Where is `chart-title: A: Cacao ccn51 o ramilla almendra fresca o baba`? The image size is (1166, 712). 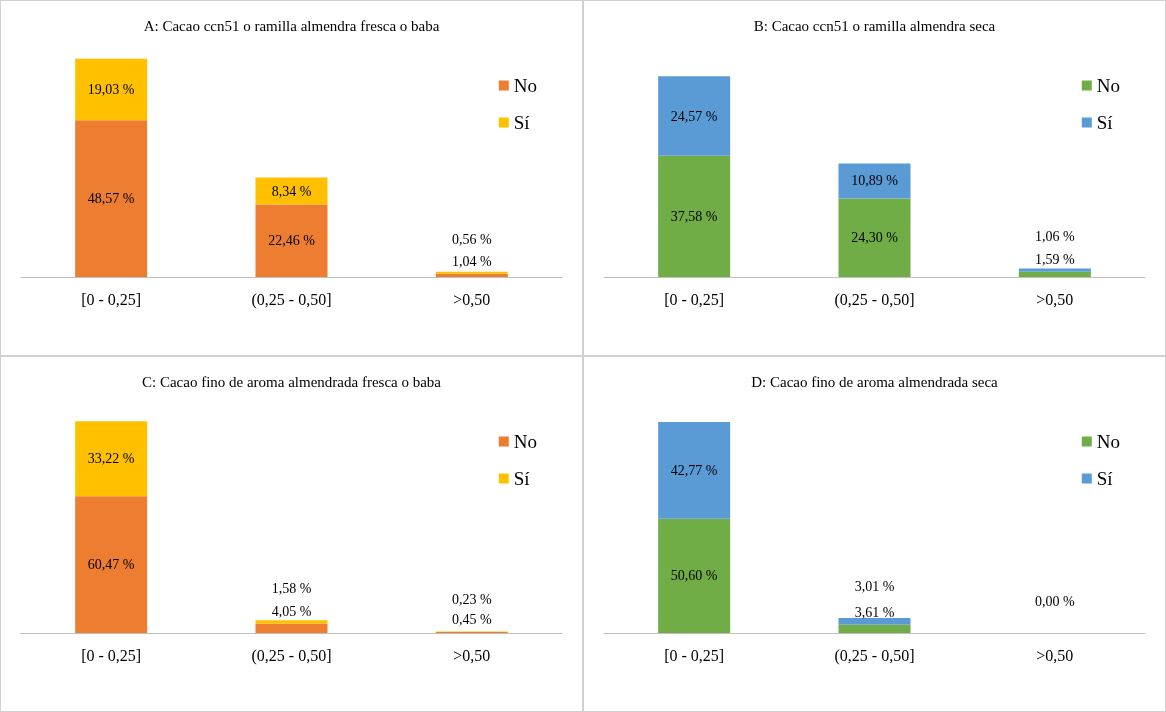 chart-title: A: Cacao ccn51 o ramilla almendra fresca o baba is located at coordinates (291, 25).